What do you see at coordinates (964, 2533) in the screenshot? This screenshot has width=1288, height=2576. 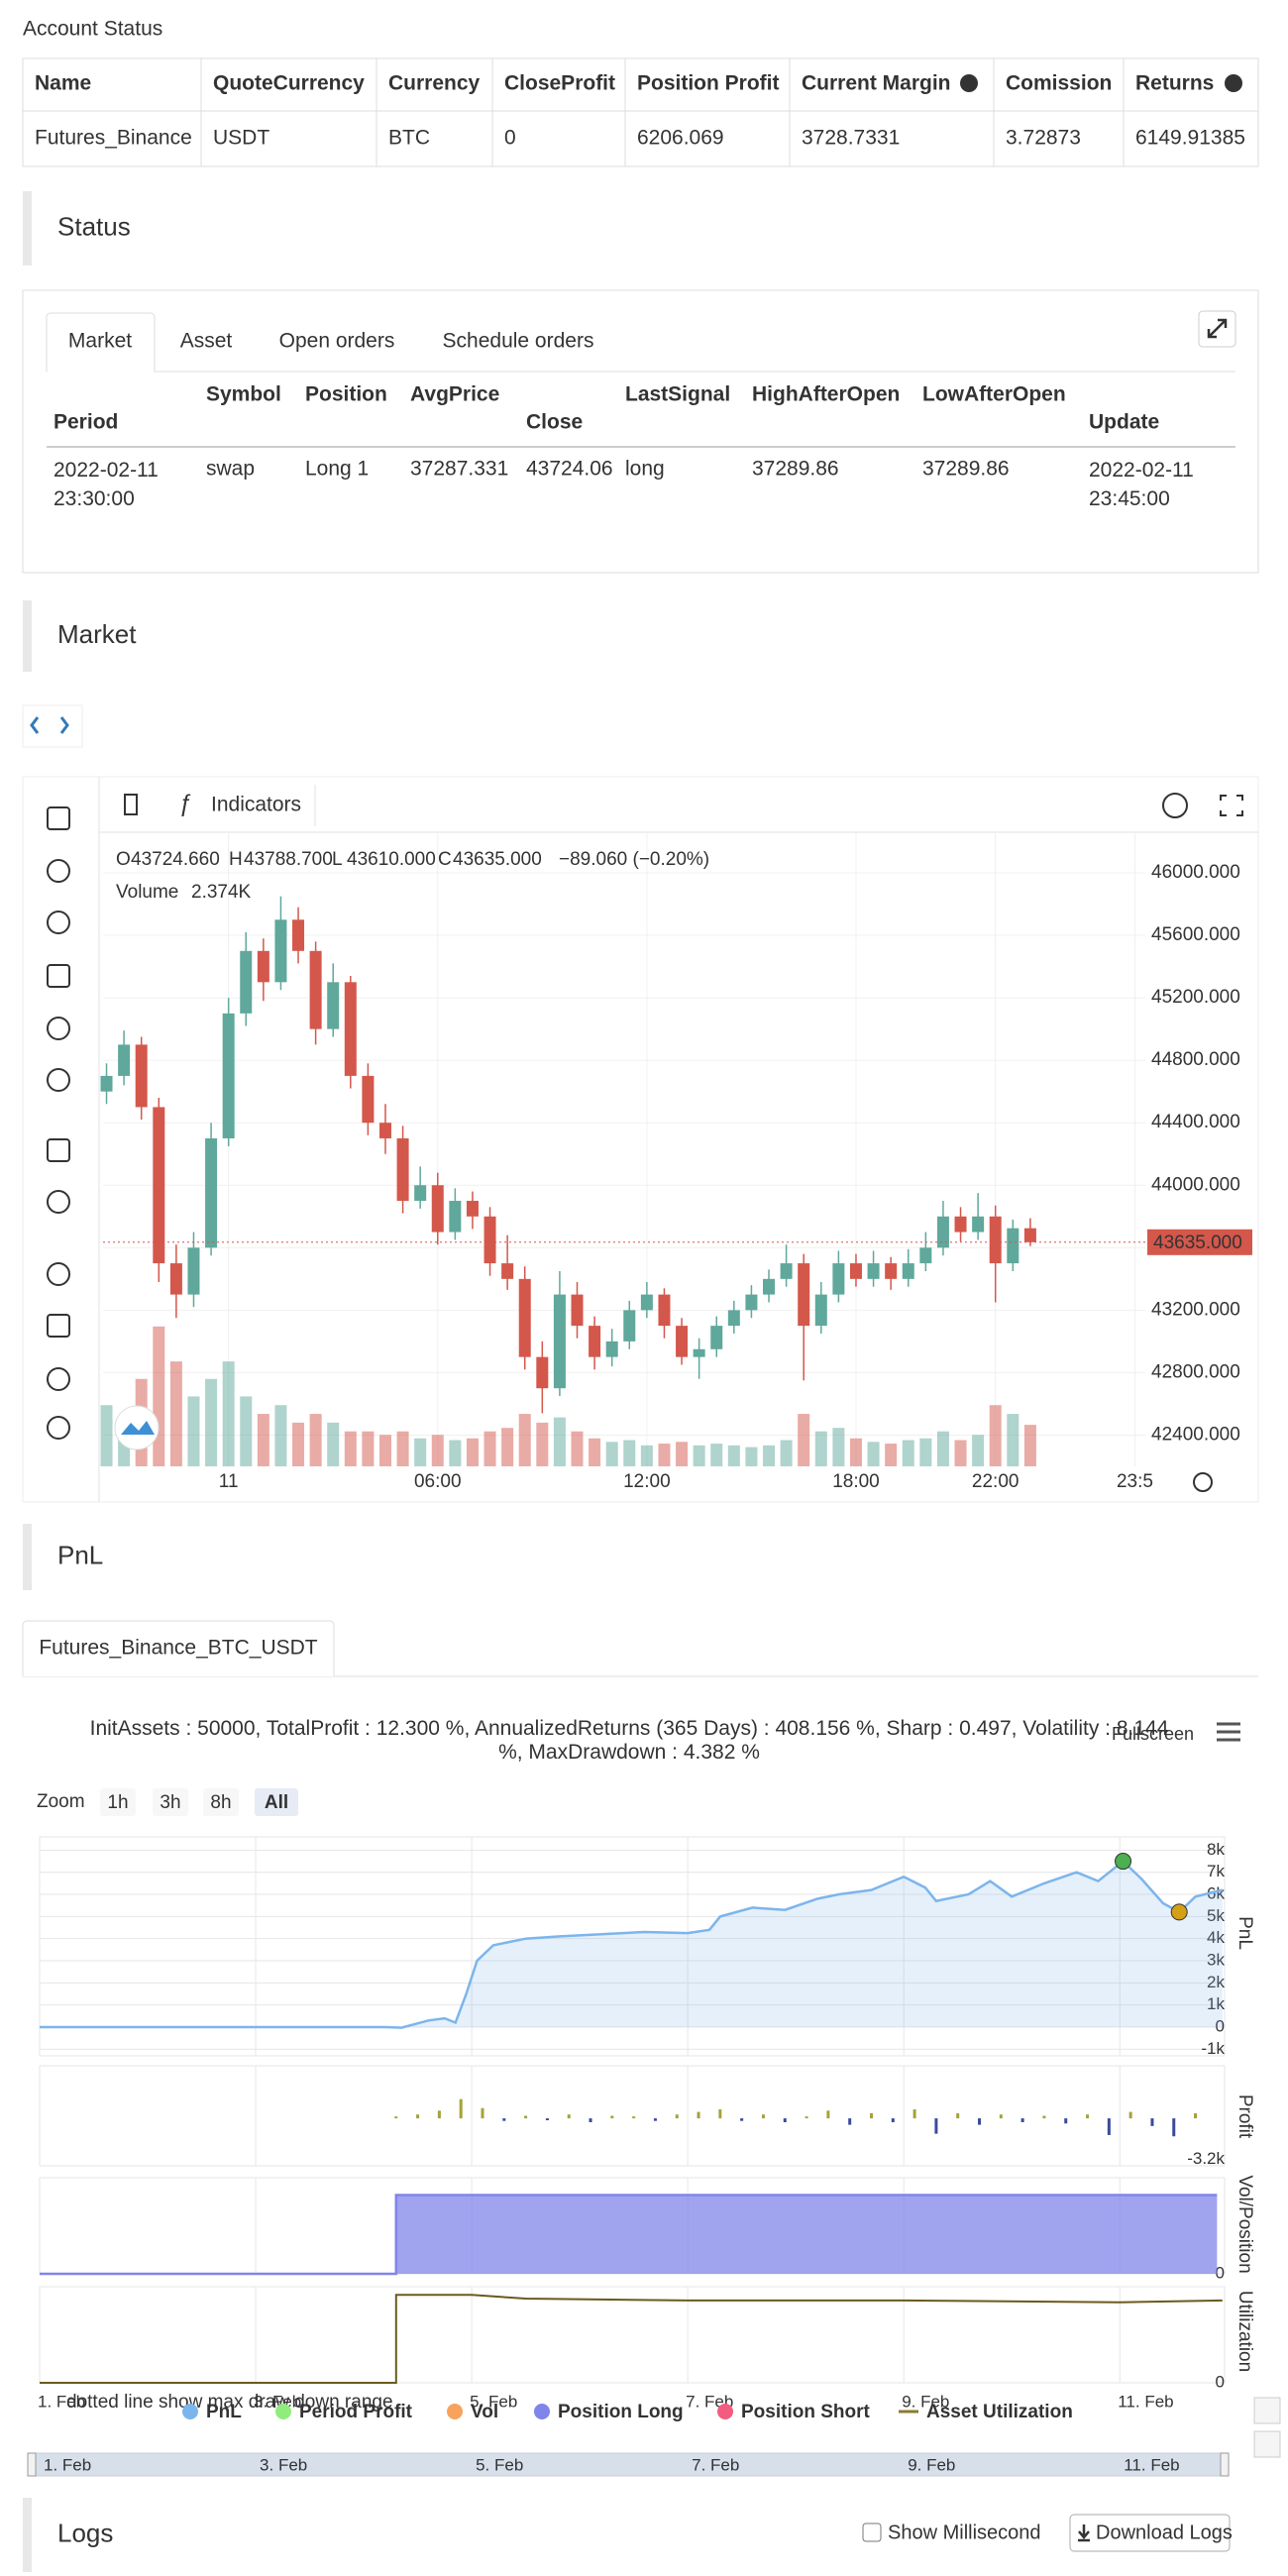 I see `checkbox-label: Show Millisecond` at bounding box center [964, 2533].